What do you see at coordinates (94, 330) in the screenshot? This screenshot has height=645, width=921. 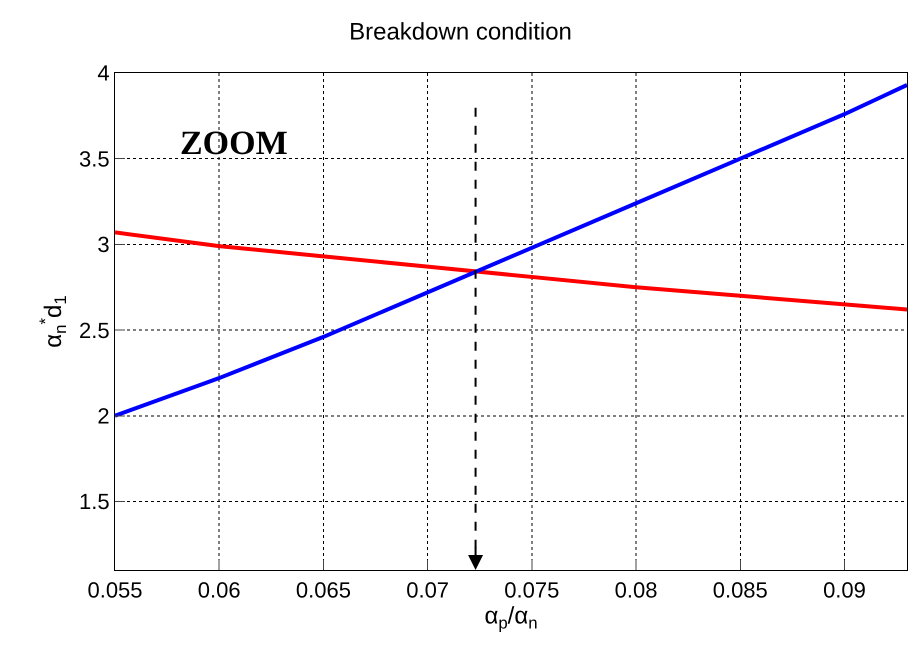 I see `y-tick-label: 2.5` at bounding box center [94, 330].